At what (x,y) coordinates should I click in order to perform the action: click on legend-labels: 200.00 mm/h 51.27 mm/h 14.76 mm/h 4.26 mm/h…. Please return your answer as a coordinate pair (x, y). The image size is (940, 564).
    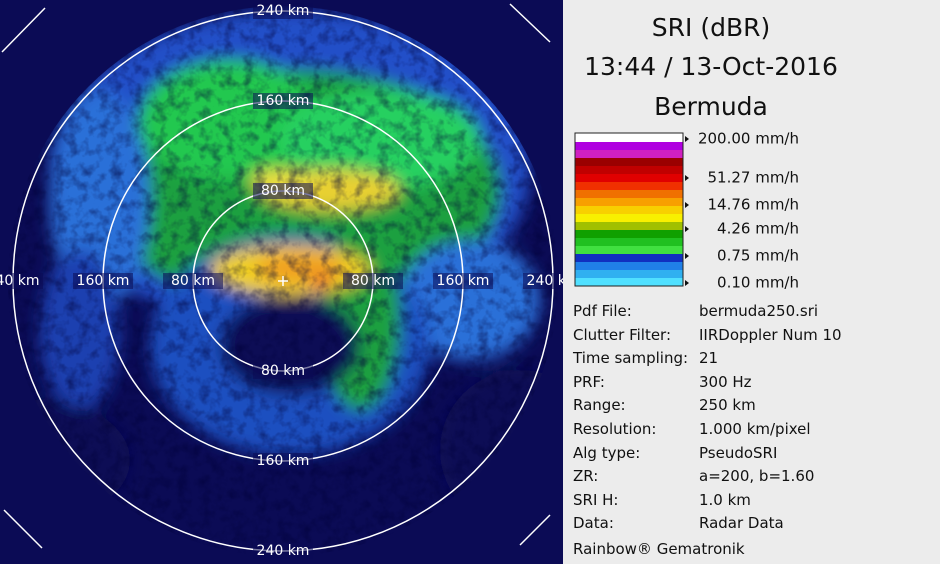
    Looking at the image, I should click on (742, 211).